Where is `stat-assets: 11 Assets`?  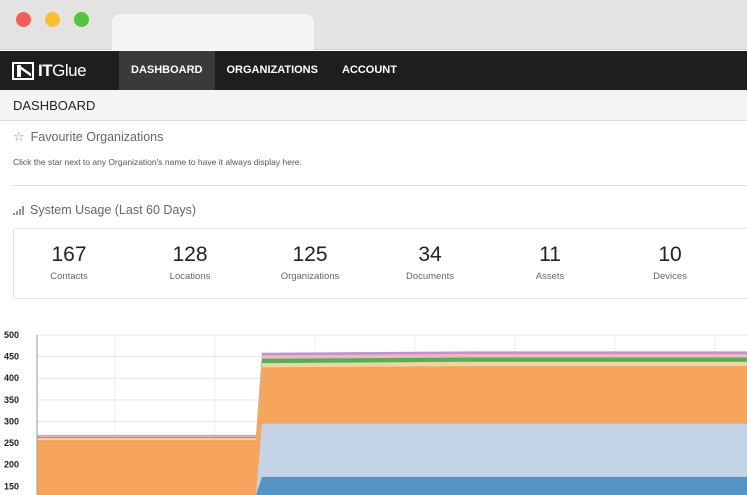 stat-assets: 11 Assets is located at coordinates (550, 262).